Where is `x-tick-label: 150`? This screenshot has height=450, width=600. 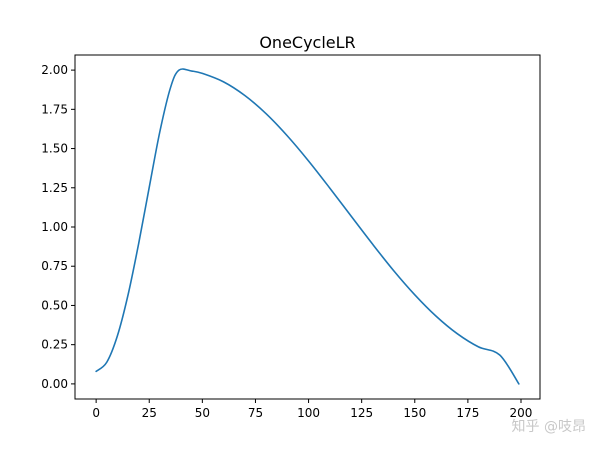
x-tick-label: 150 is located at coordinates (414, 413).